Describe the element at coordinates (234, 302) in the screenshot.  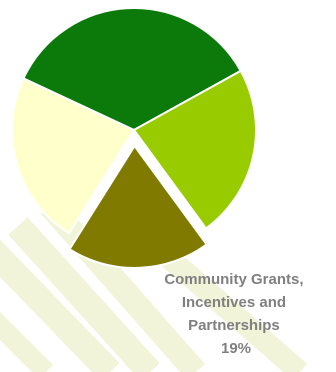
I see `data-label-line-2: Incentives and` at that location.